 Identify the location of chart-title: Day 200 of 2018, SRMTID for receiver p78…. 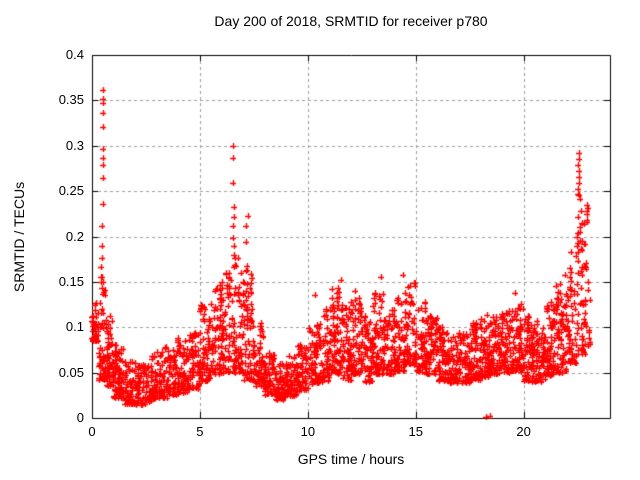
(351, 21).